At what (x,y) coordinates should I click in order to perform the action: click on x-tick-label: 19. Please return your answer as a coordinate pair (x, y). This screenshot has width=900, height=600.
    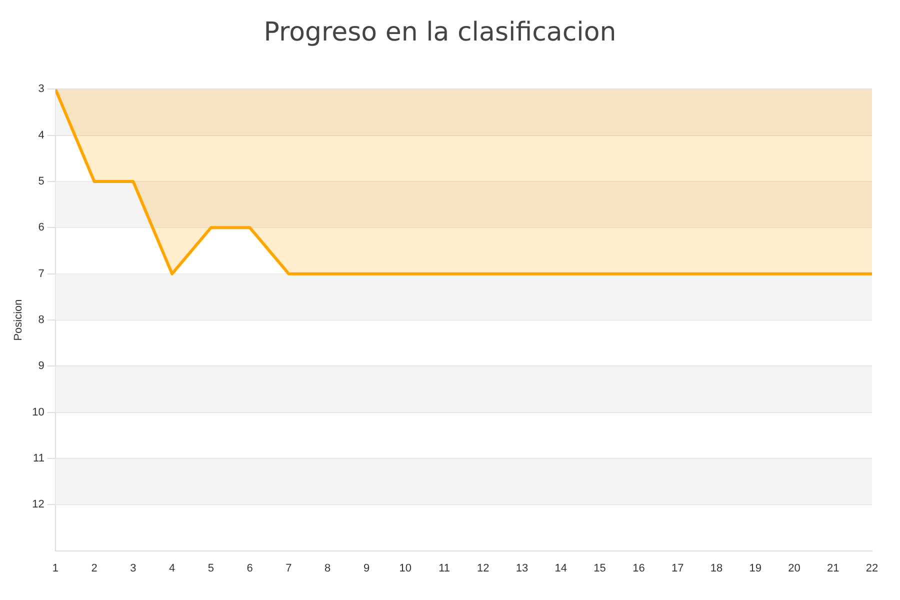
    Looking at the image, I should click on (755, 568).